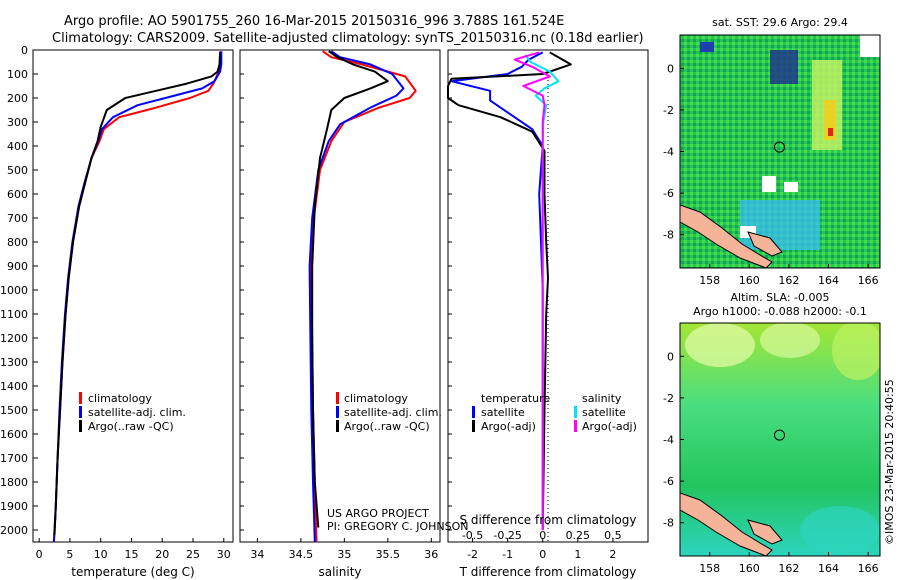 This screenshot has width=900, height=580. Describe the element at coordinates (14, 314) in the screenshot. I see `depth-tick-label: 1100` at that location.